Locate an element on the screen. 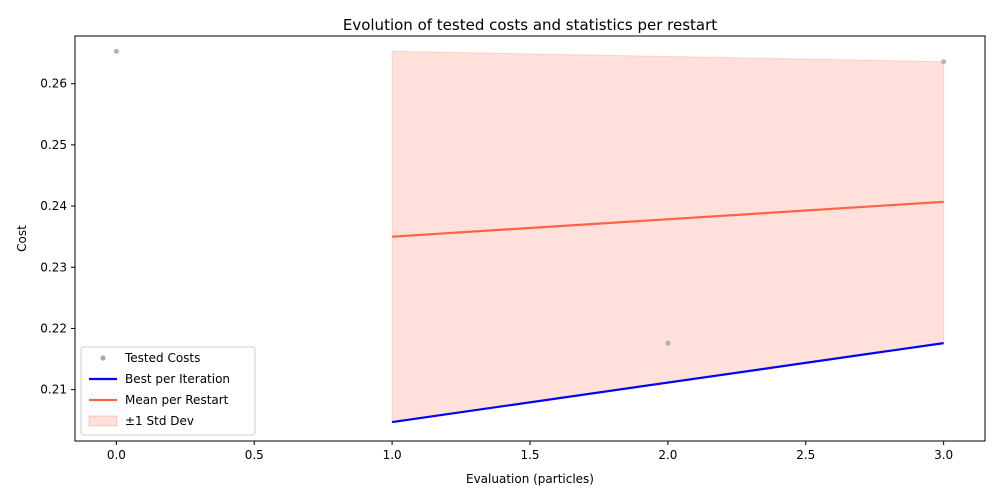 This screenshot has width=1000, height=500. y-tick-label: 0.26 is located at coordinates (53, 84).